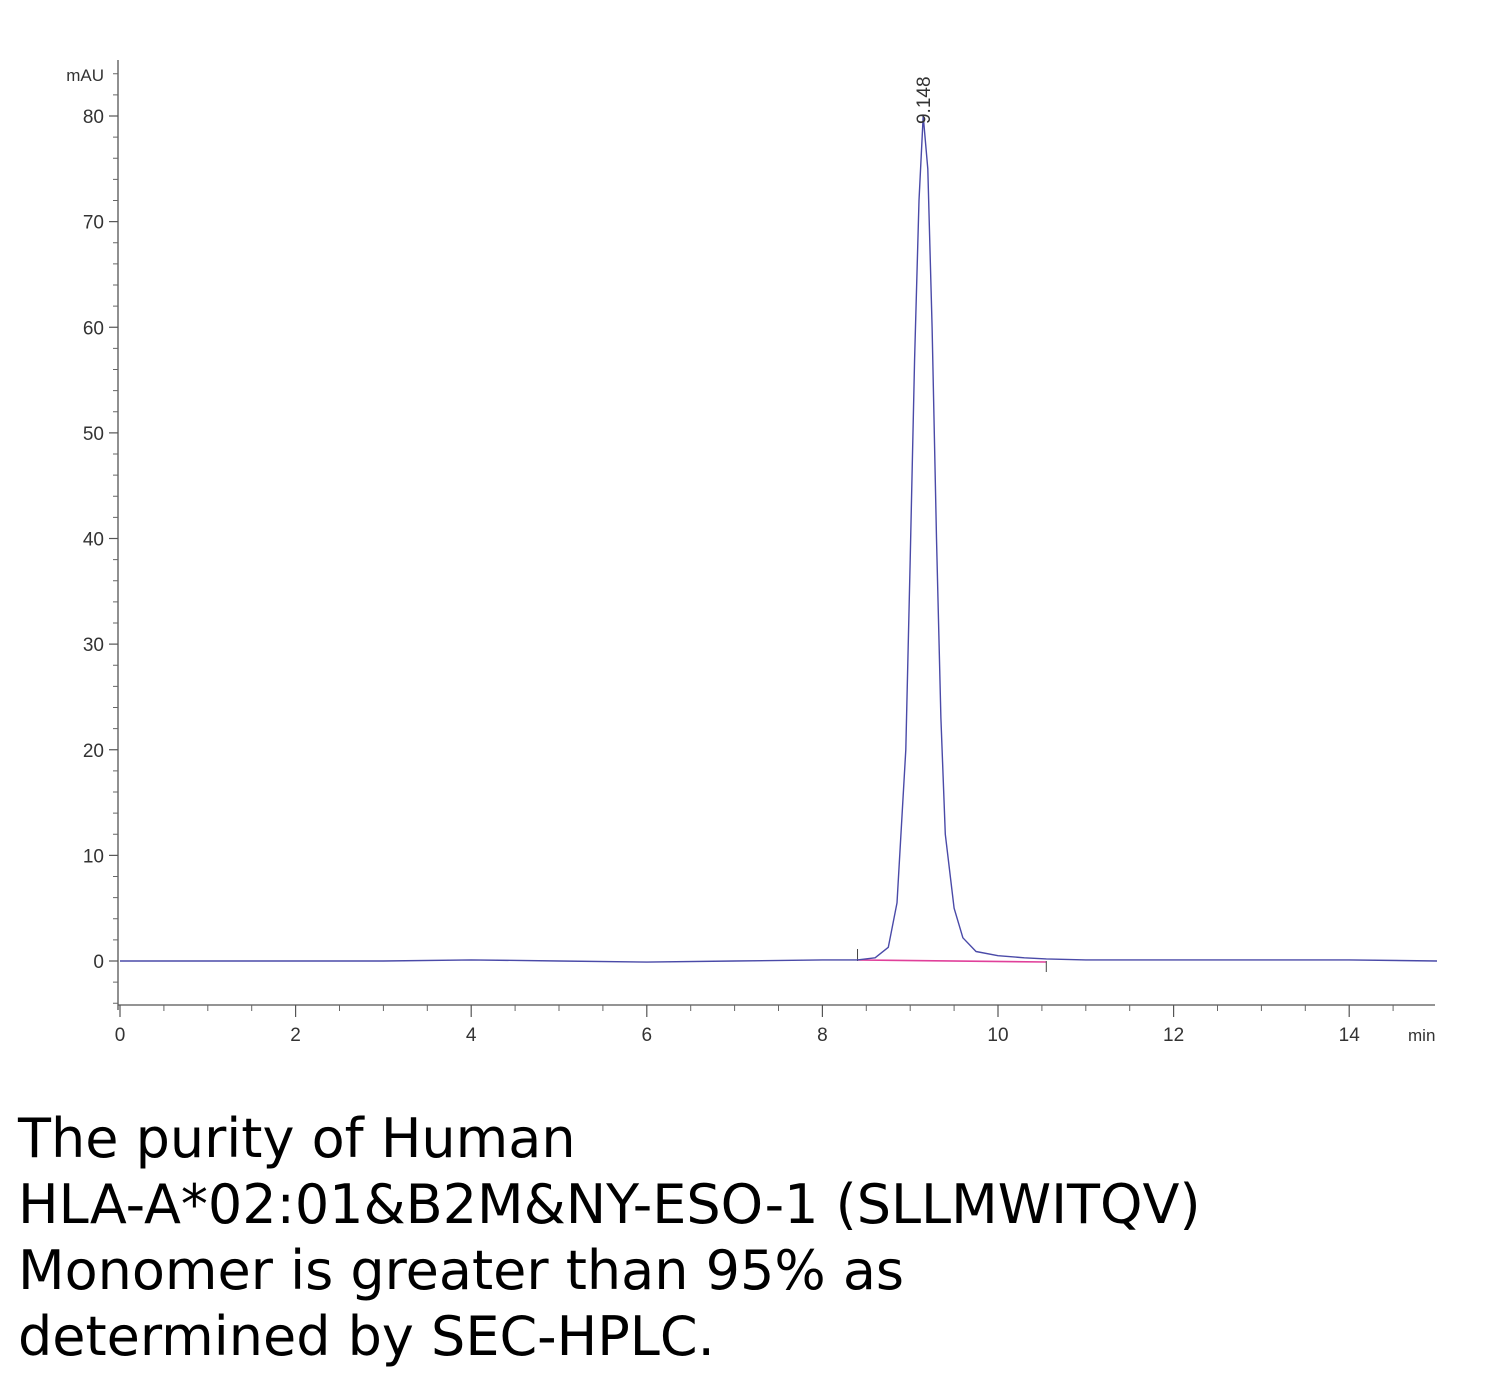  What do you see at coordinates (120, 1035) in the screenshot?
I see `x-tick-label: 0` at bounding box center [120, 1035].